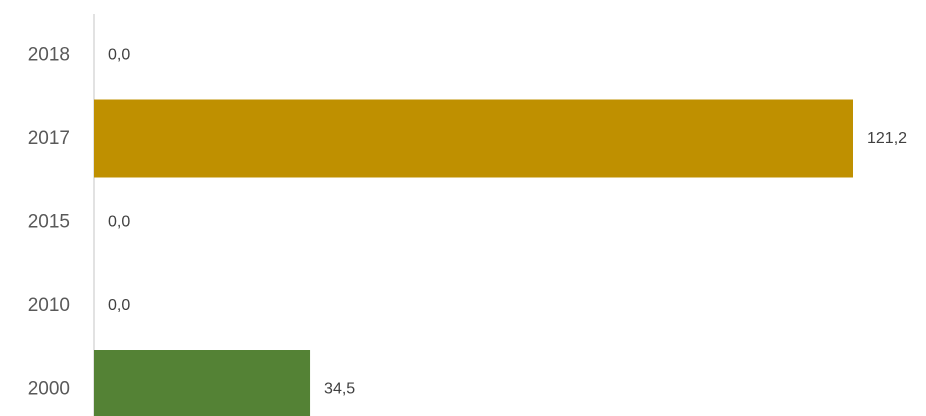 This screenshot has width=926, height=416. Describe the element at coordinates (119, 305) in the screenshot. I see `value-label-2010: 0,0` at that location.